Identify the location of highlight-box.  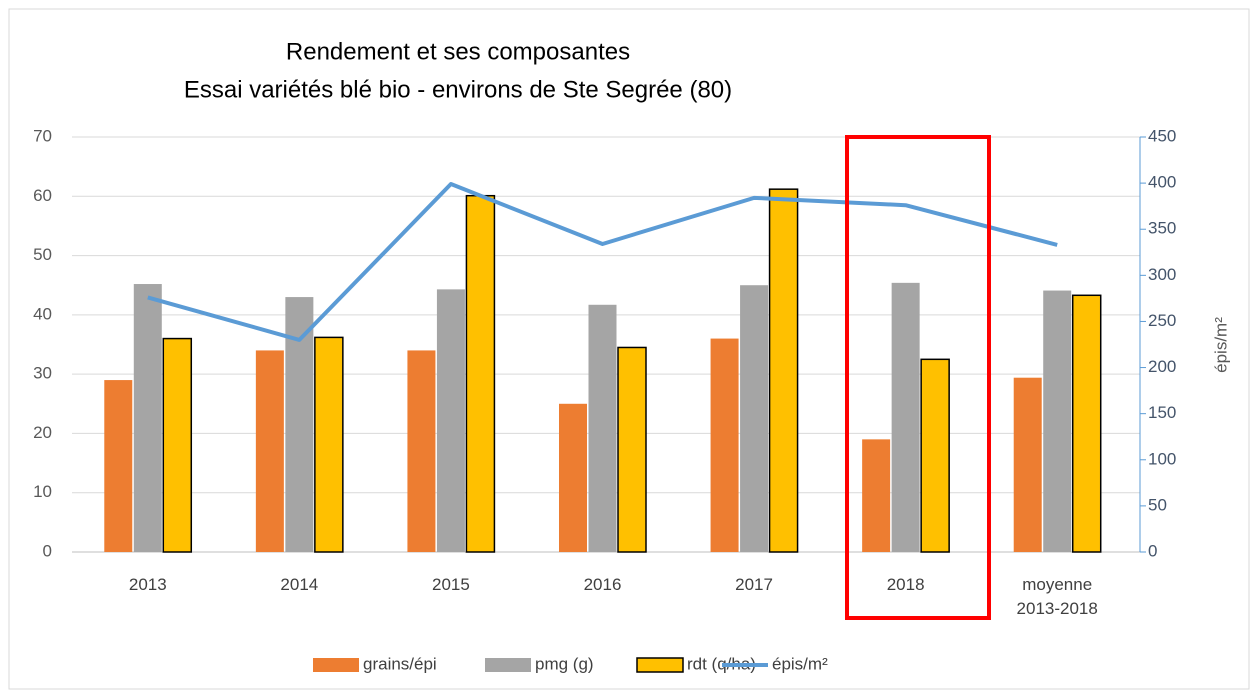
(918, 377).